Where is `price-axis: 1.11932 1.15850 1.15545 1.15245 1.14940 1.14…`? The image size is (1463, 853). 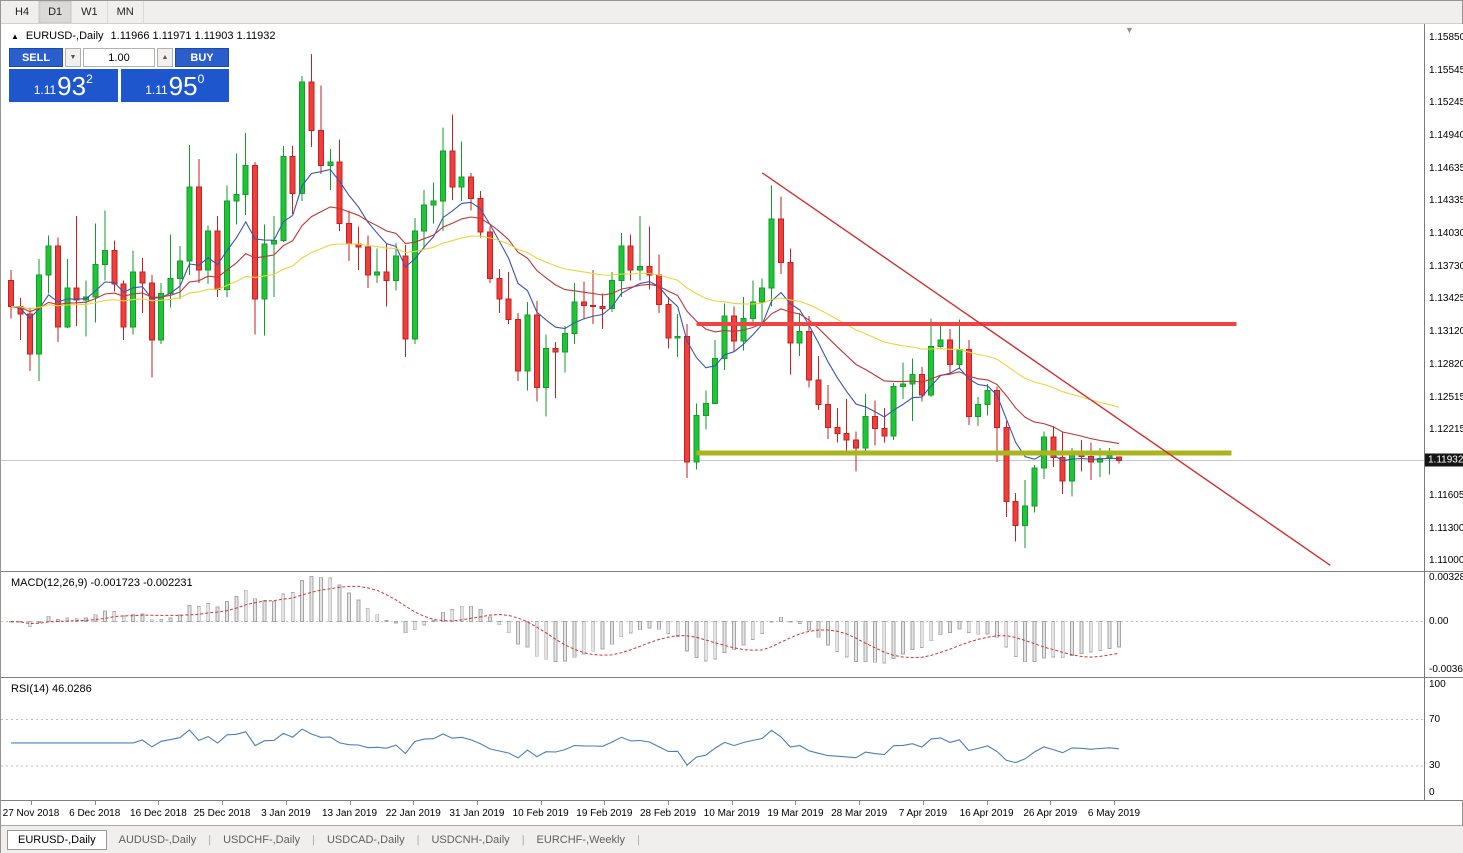
price-axis: 1.11932 1.15850 1.15545 1.15245 1.14940 1.14… is located at coordinates (1443, 297).